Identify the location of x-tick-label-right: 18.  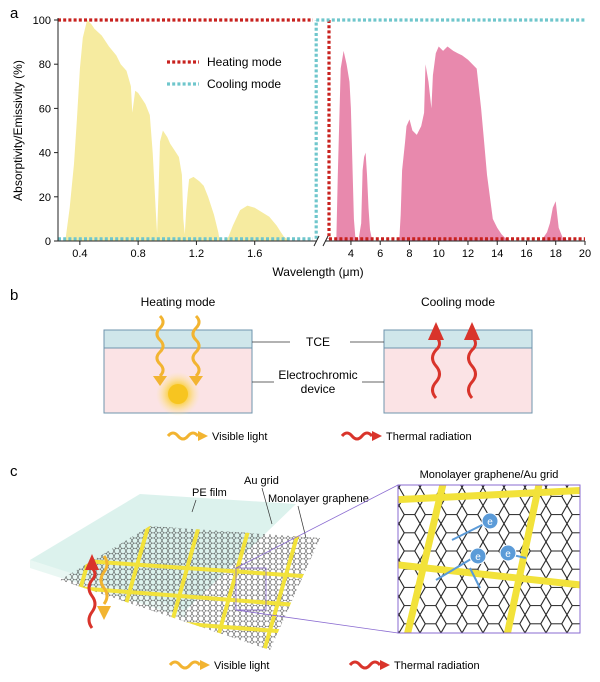
(556, 254).